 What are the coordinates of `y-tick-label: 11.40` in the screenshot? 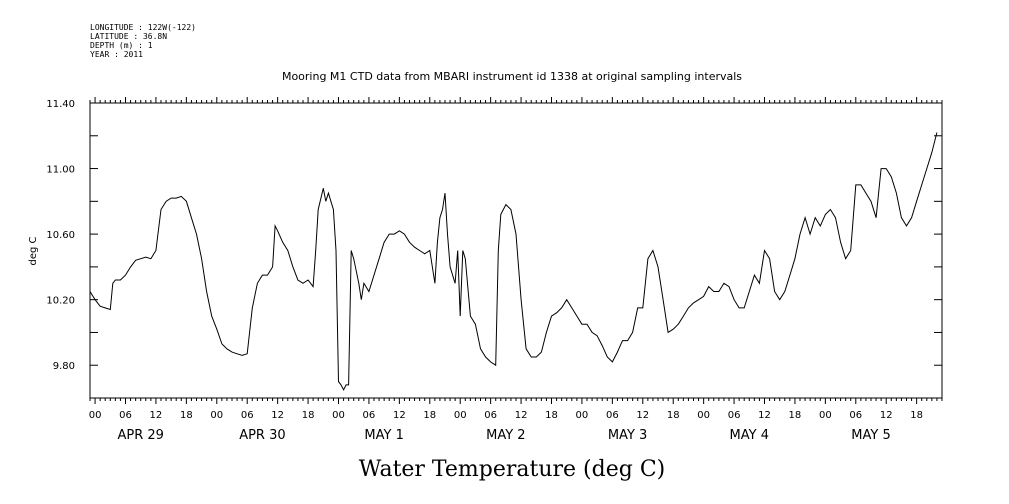 It's located at (60, 104).